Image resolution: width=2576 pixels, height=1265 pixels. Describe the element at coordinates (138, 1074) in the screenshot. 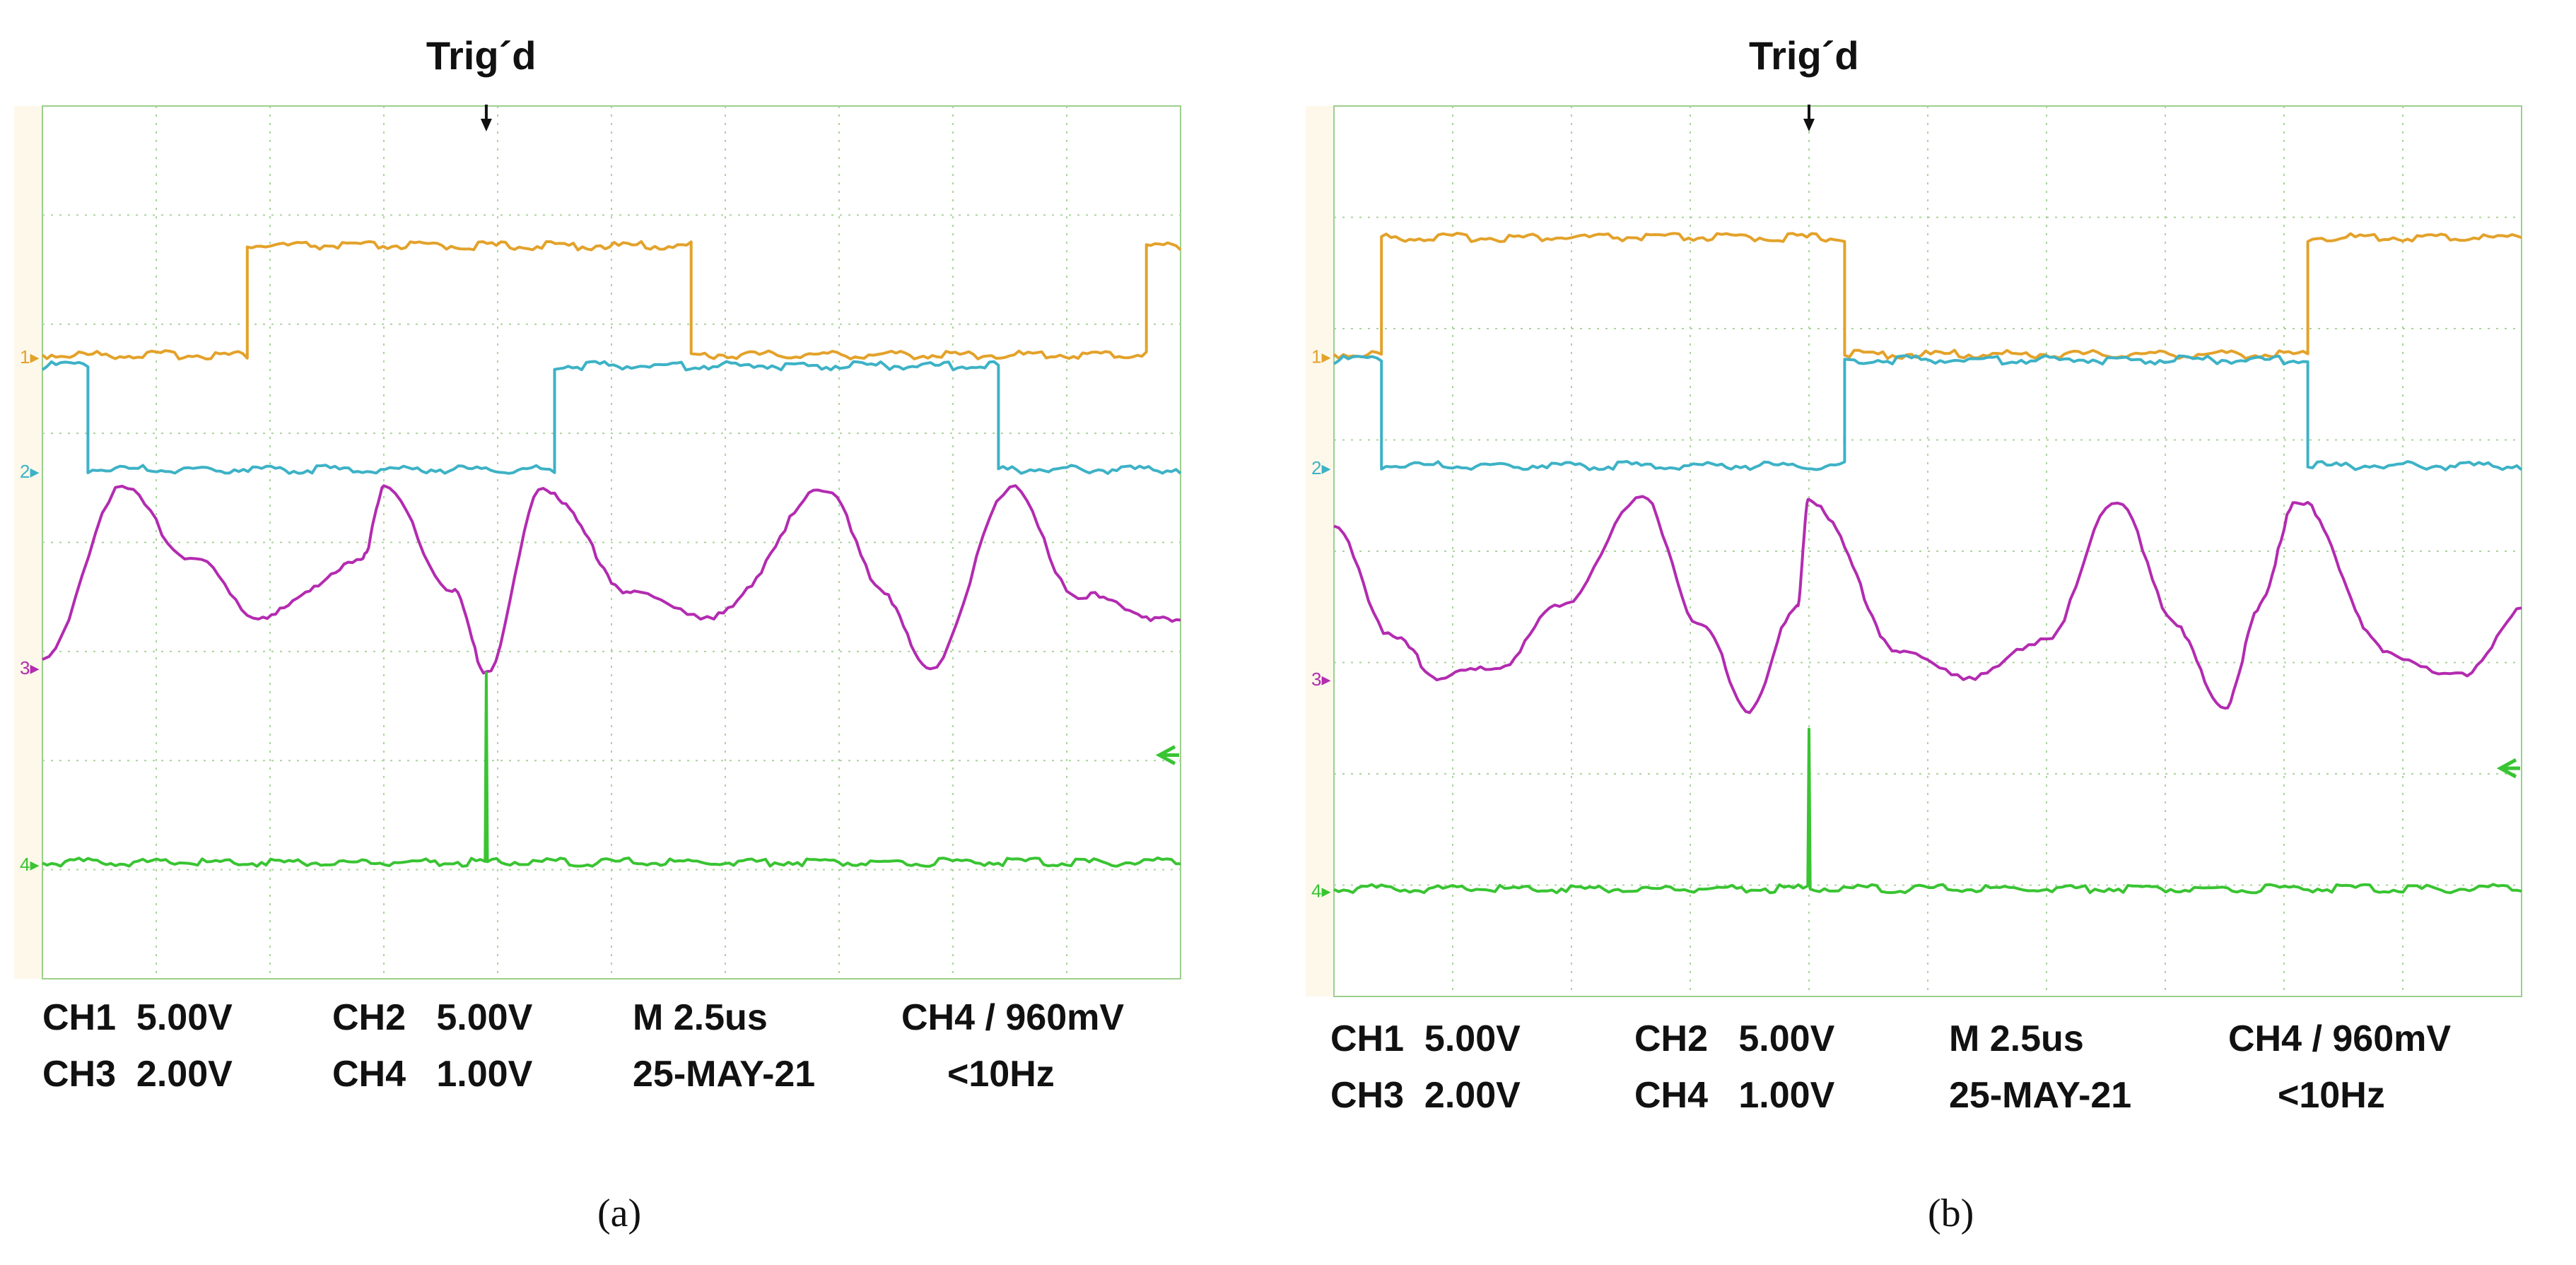

I see `readout-a-row2-ch3: CH3 2.00V` at that location.